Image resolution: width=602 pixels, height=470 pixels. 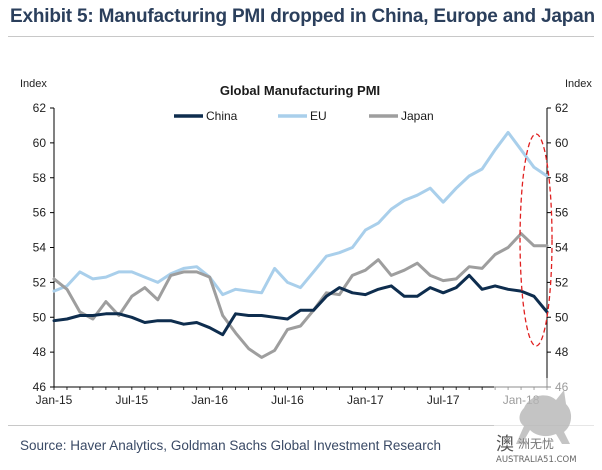 I want to click on x-tick-label: Jan-16, so click(x=209, y=400).